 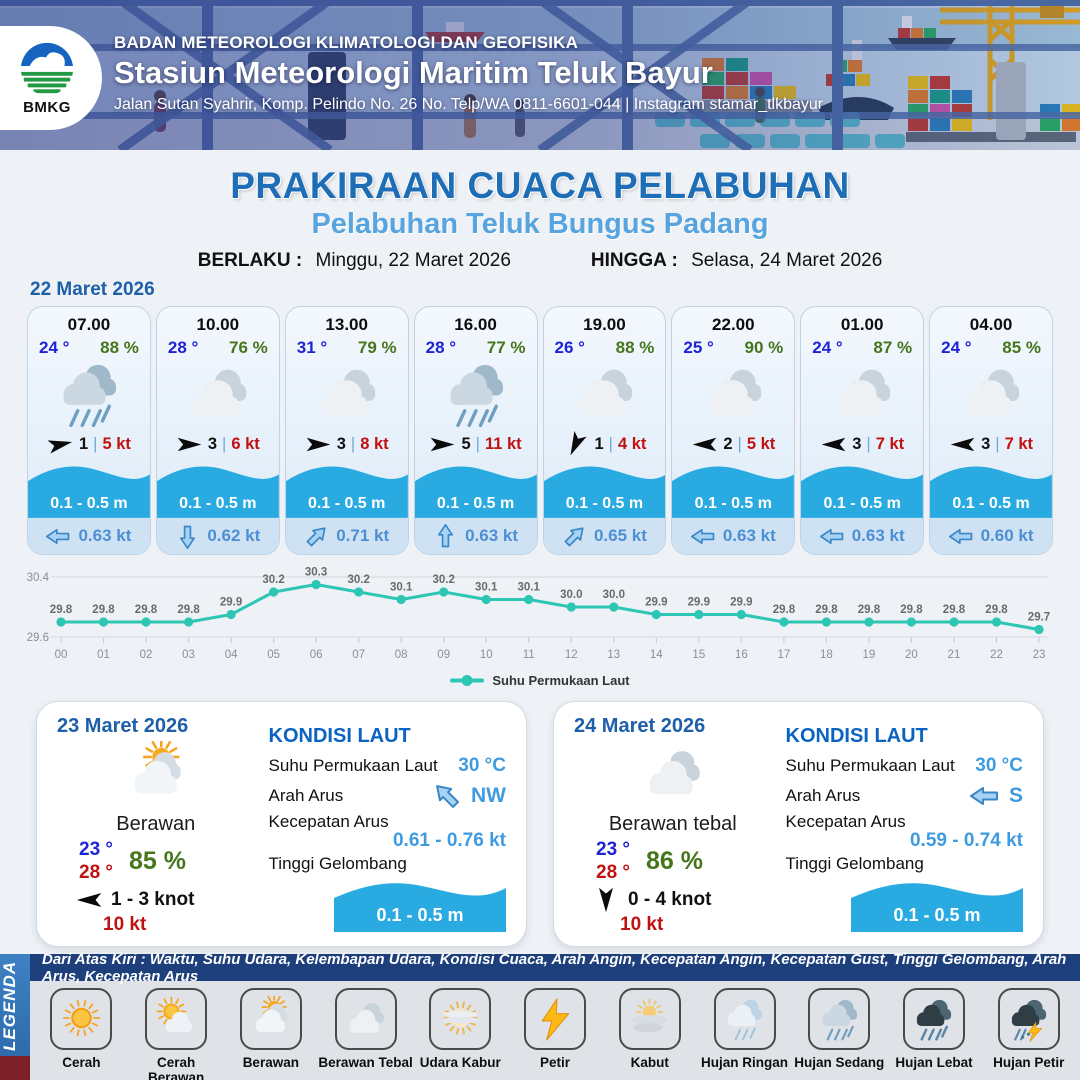 What do you see at coordinates (248, 347) in the screenshot?
I see `humidity: 76 %` at bounding box center [248, 347].